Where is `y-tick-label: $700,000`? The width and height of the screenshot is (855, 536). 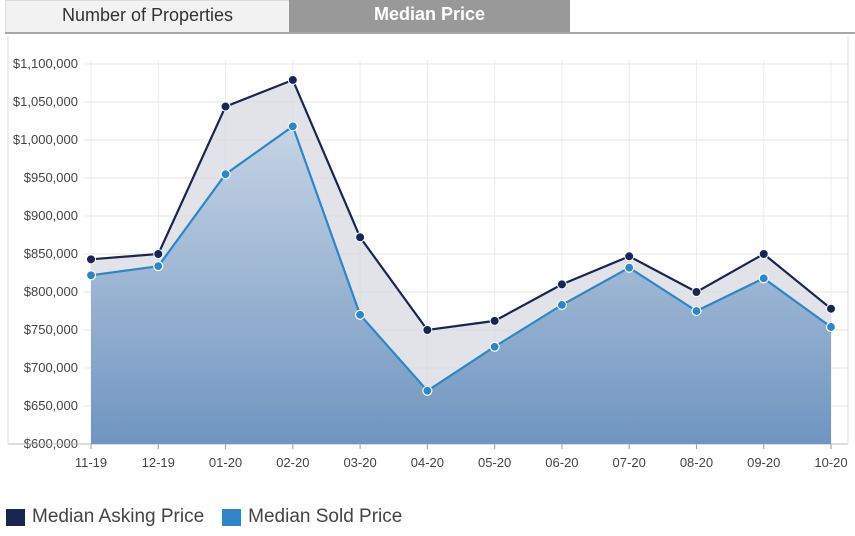 y-tick-label: $700,000 is located at coordinates (51, 367).